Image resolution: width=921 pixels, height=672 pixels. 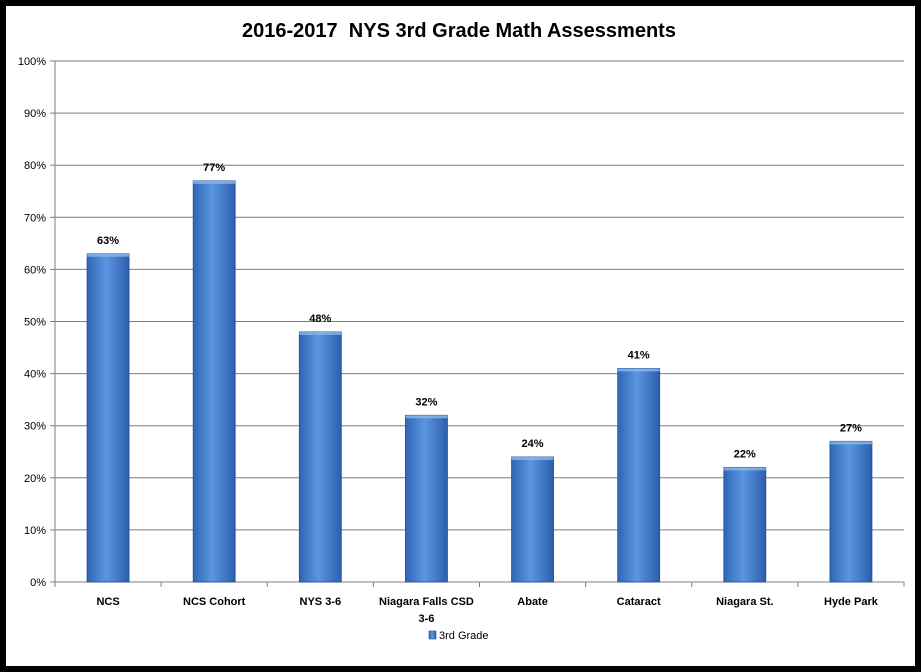 I want to click on chart-title: 2016-2017 NYS 3rd Grade Math Assessments, so click(x=459, y=31).